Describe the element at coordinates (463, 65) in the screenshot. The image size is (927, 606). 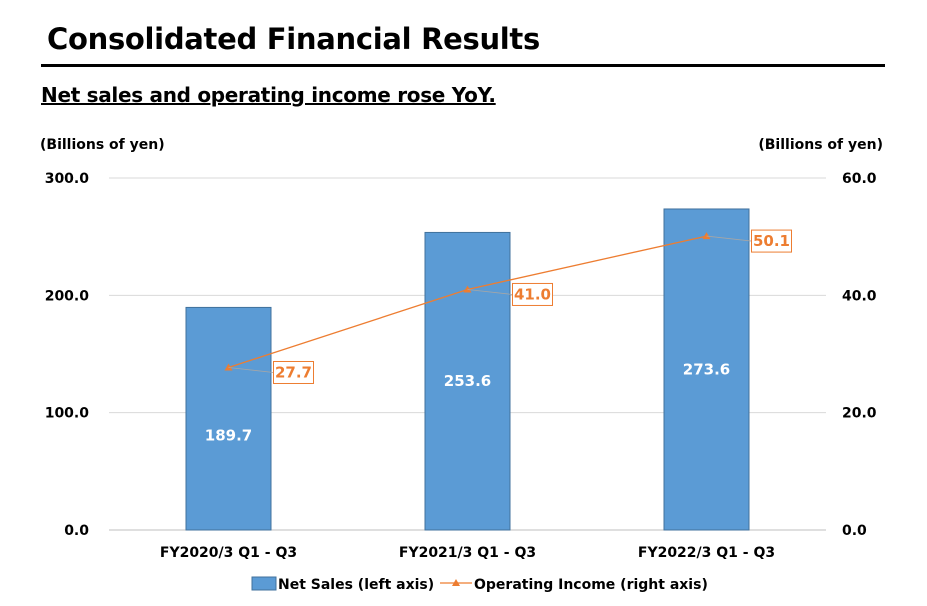
I see `title-divider` at that location.